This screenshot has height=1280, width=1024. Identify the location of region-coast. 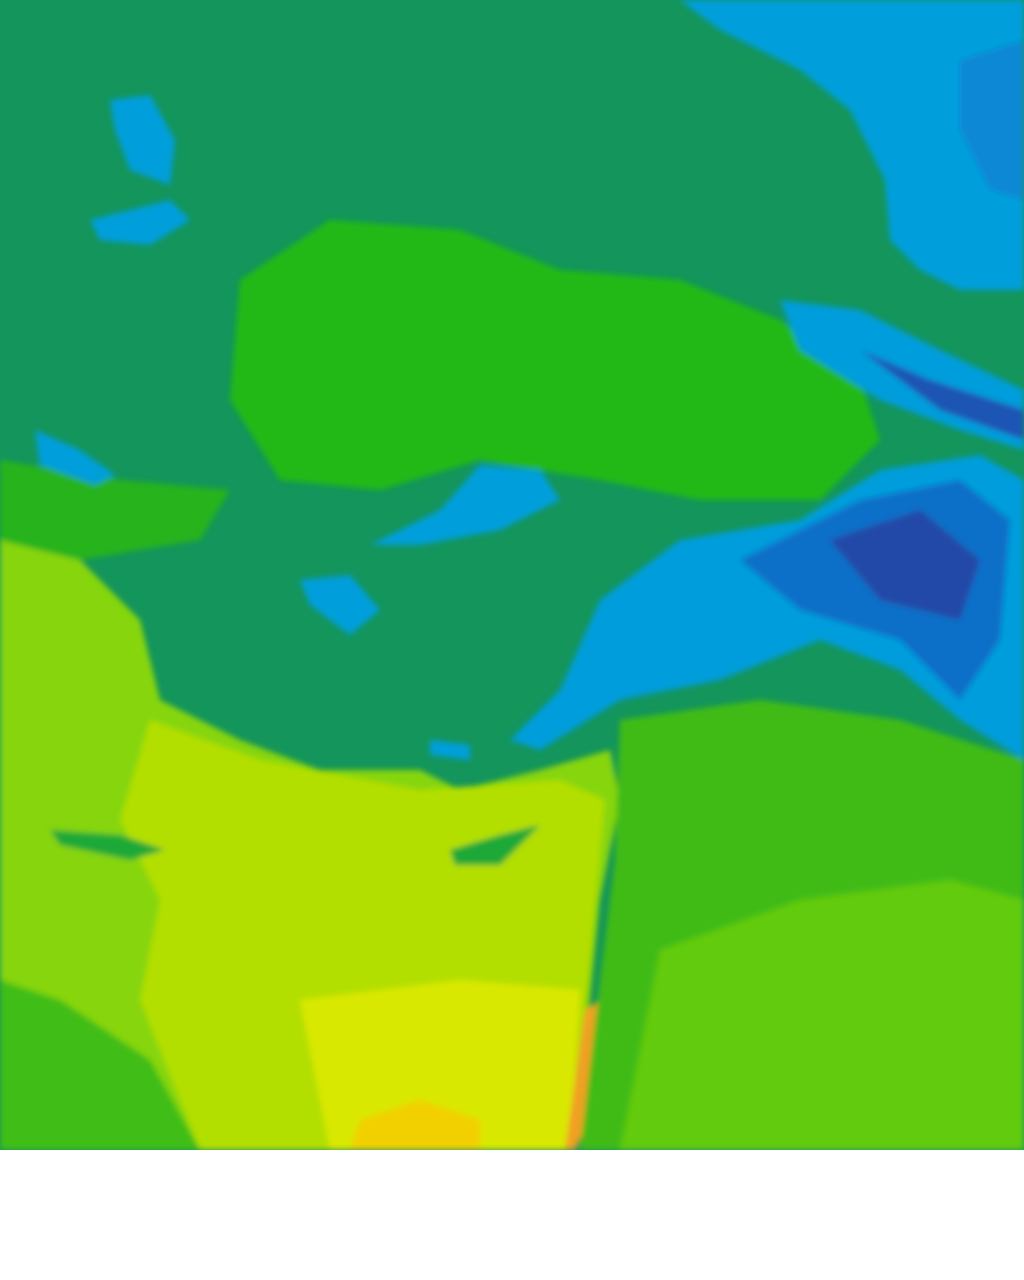
(100, 1065).